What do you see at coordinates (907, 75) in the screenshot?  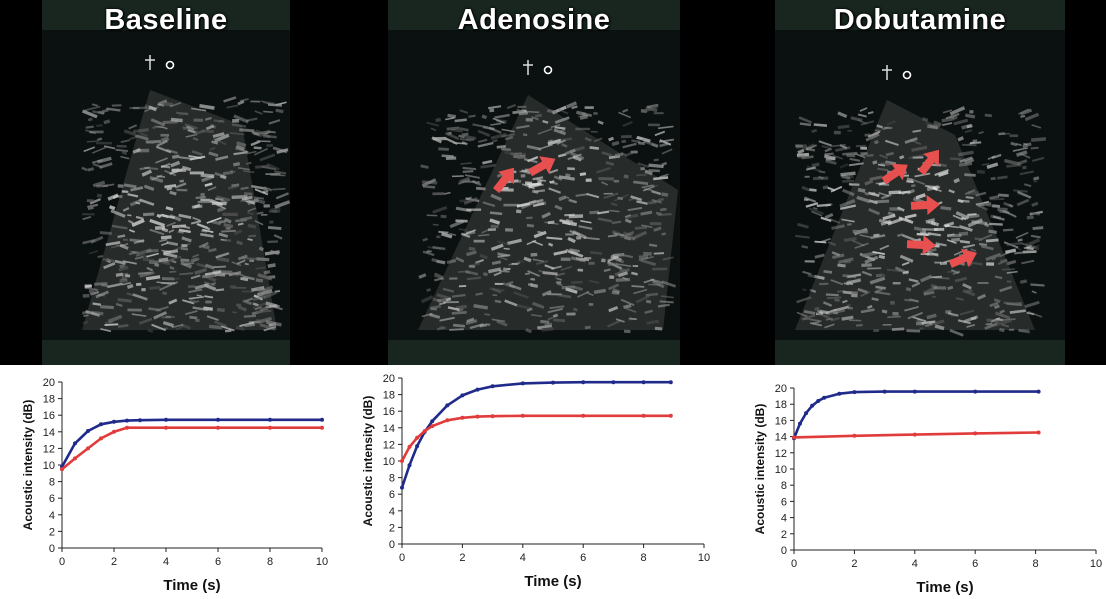 I see `orientation-marker-icon` at bounding box center [907, 75].